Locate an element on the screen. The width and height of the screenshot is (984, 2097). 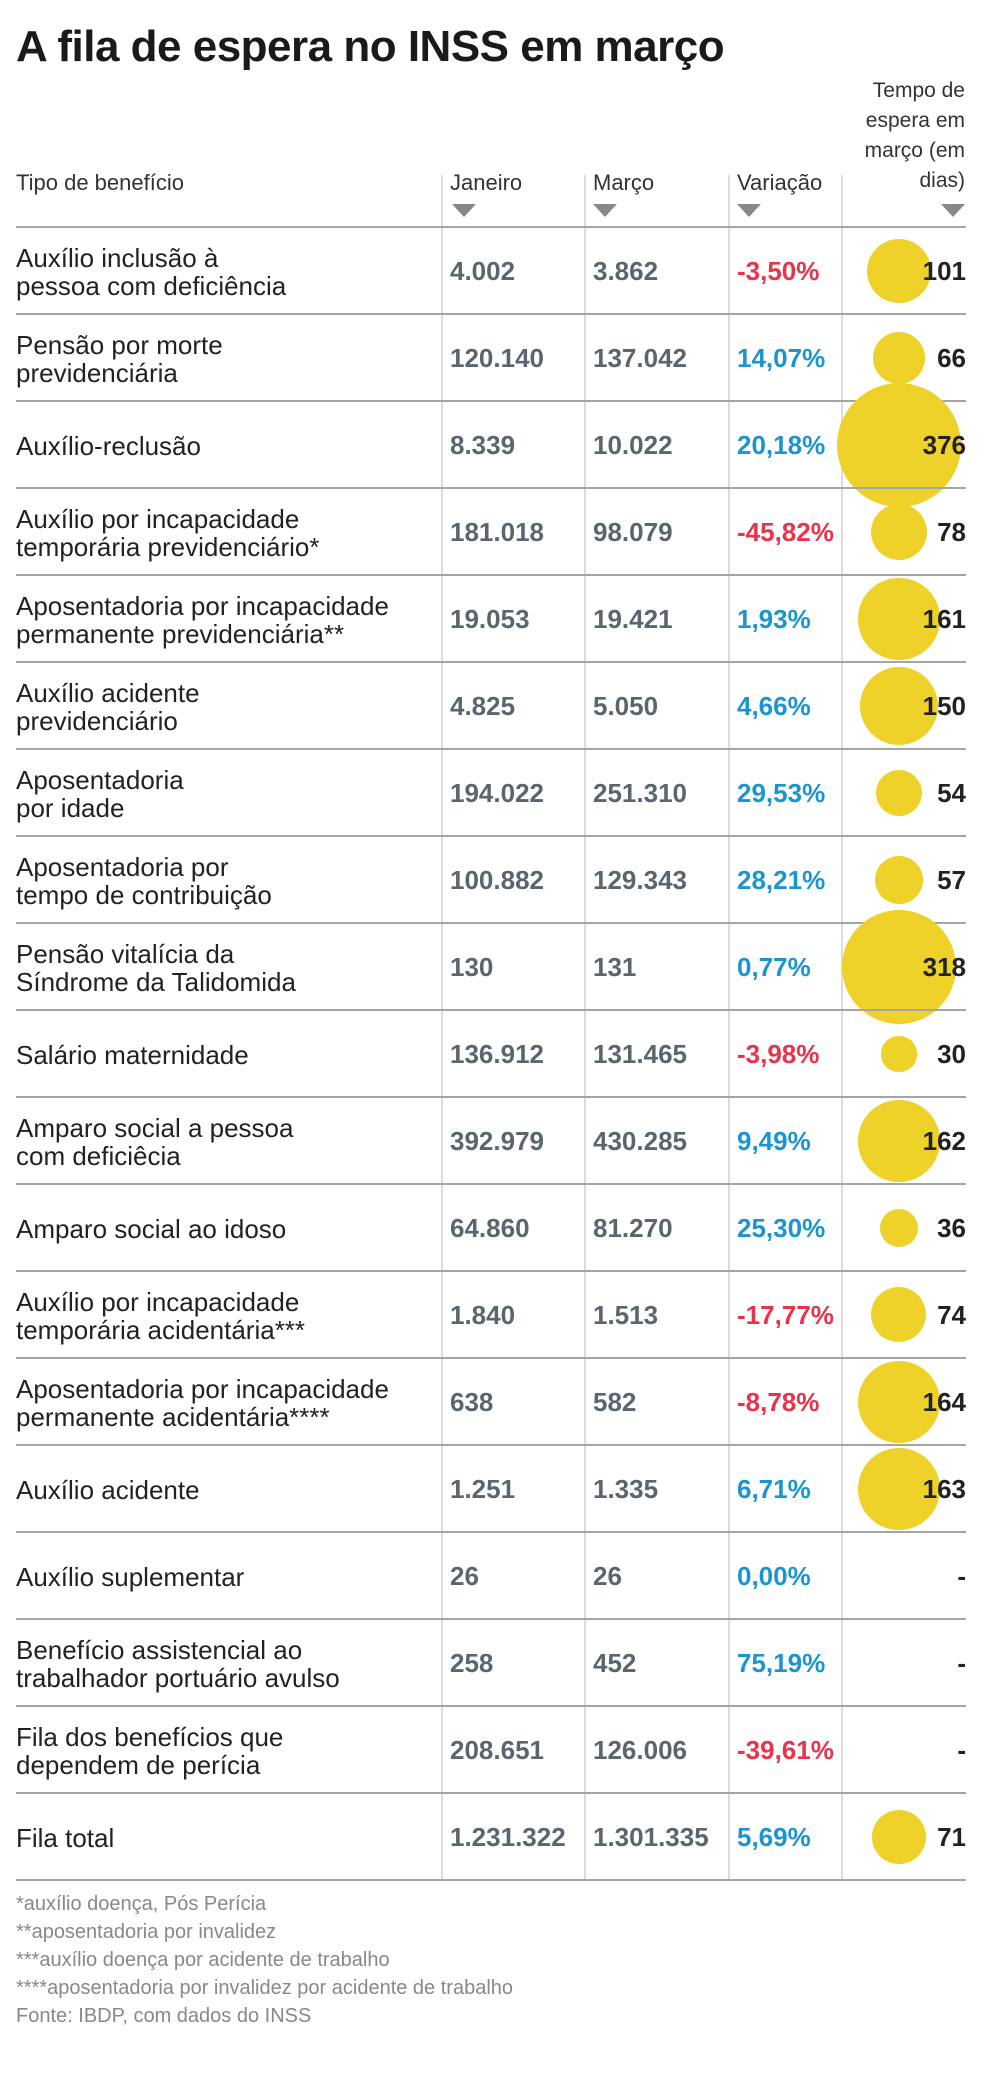
value-tempo: 66 is located at coordinates (951, 358).